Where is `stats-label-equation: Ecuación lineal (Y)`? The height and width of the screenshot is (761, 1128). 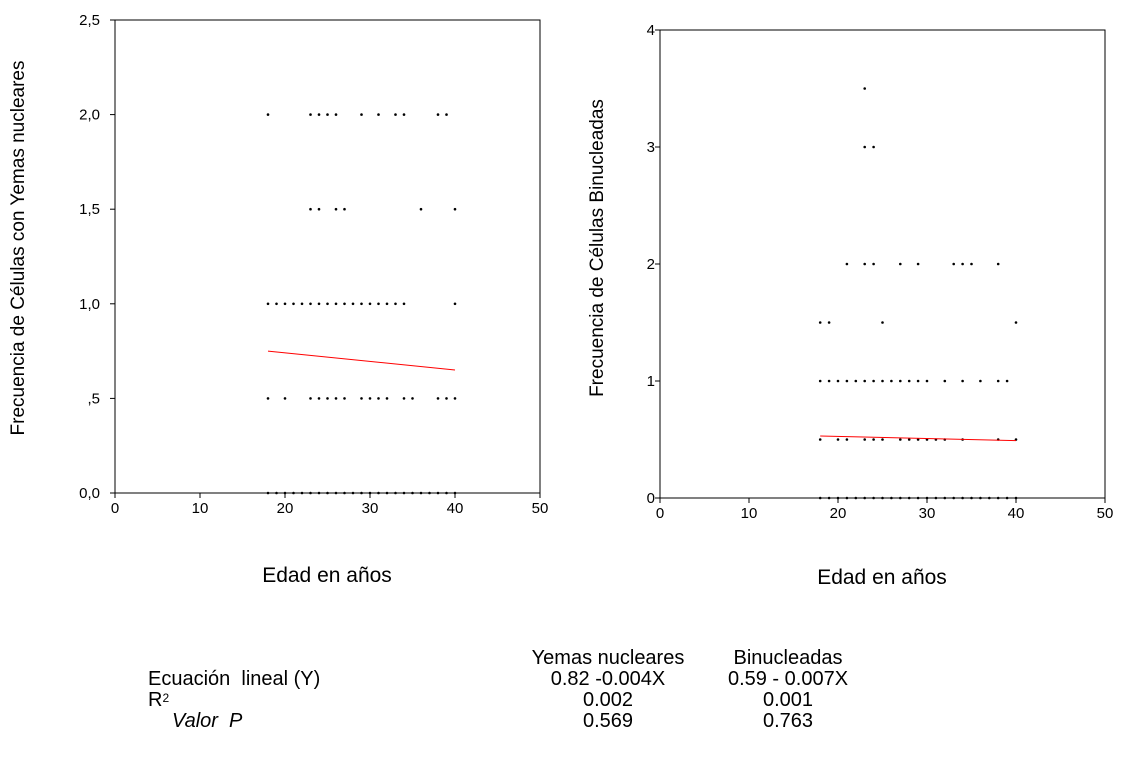 stats-label-equation: Ecuación lineal (Y) is located at coordinates (234, 679).